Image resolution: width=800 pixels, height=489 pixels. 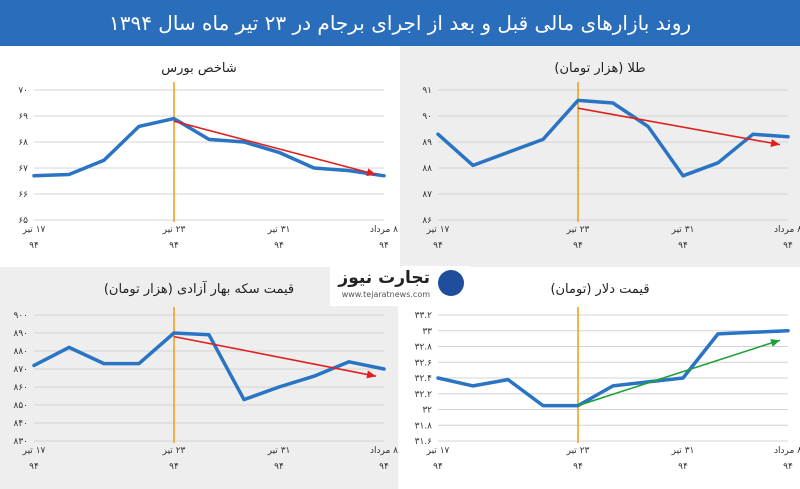 What do you see at coordinates (23, 195) in the screenshot?
I see `bourse-y-tick-label: ۶۶` at bounding box center [23, 195].